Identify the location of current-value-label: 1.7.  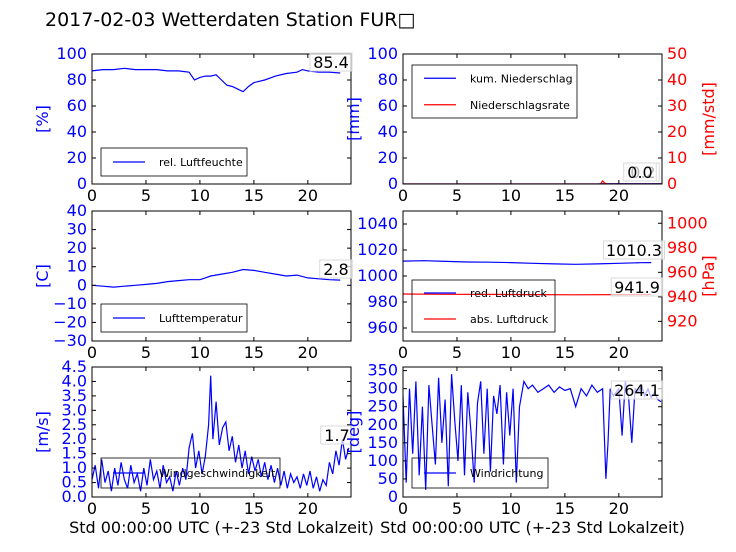
(336, 435).